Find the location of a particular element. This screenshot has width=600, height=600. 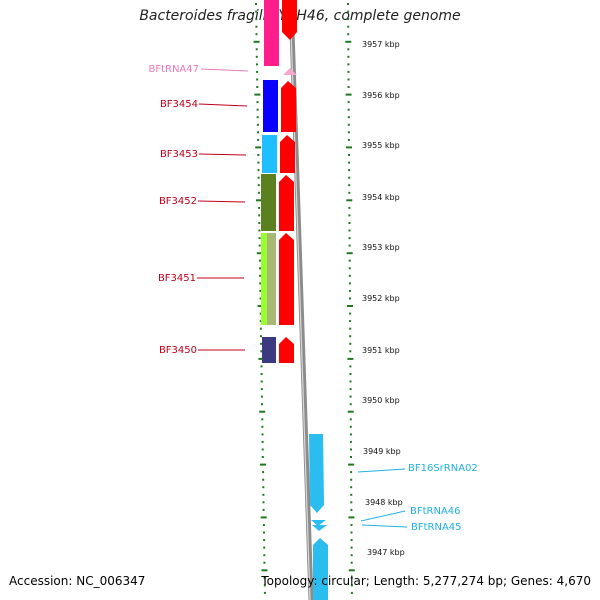

scale-label-3948: 3948 kbp is located at coordinates (384, 502).